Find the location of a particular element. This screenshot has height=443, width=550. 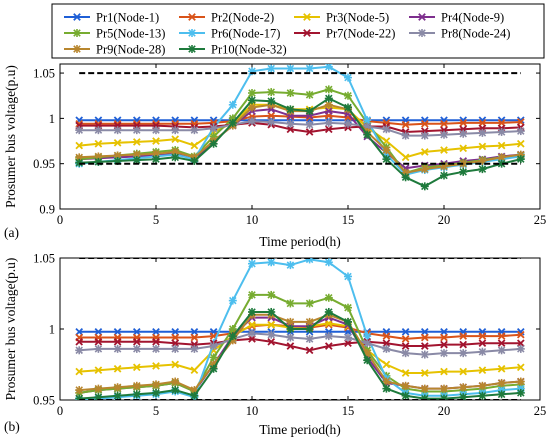

series-pr9-node-28-point is located at coordinates (482, 385).